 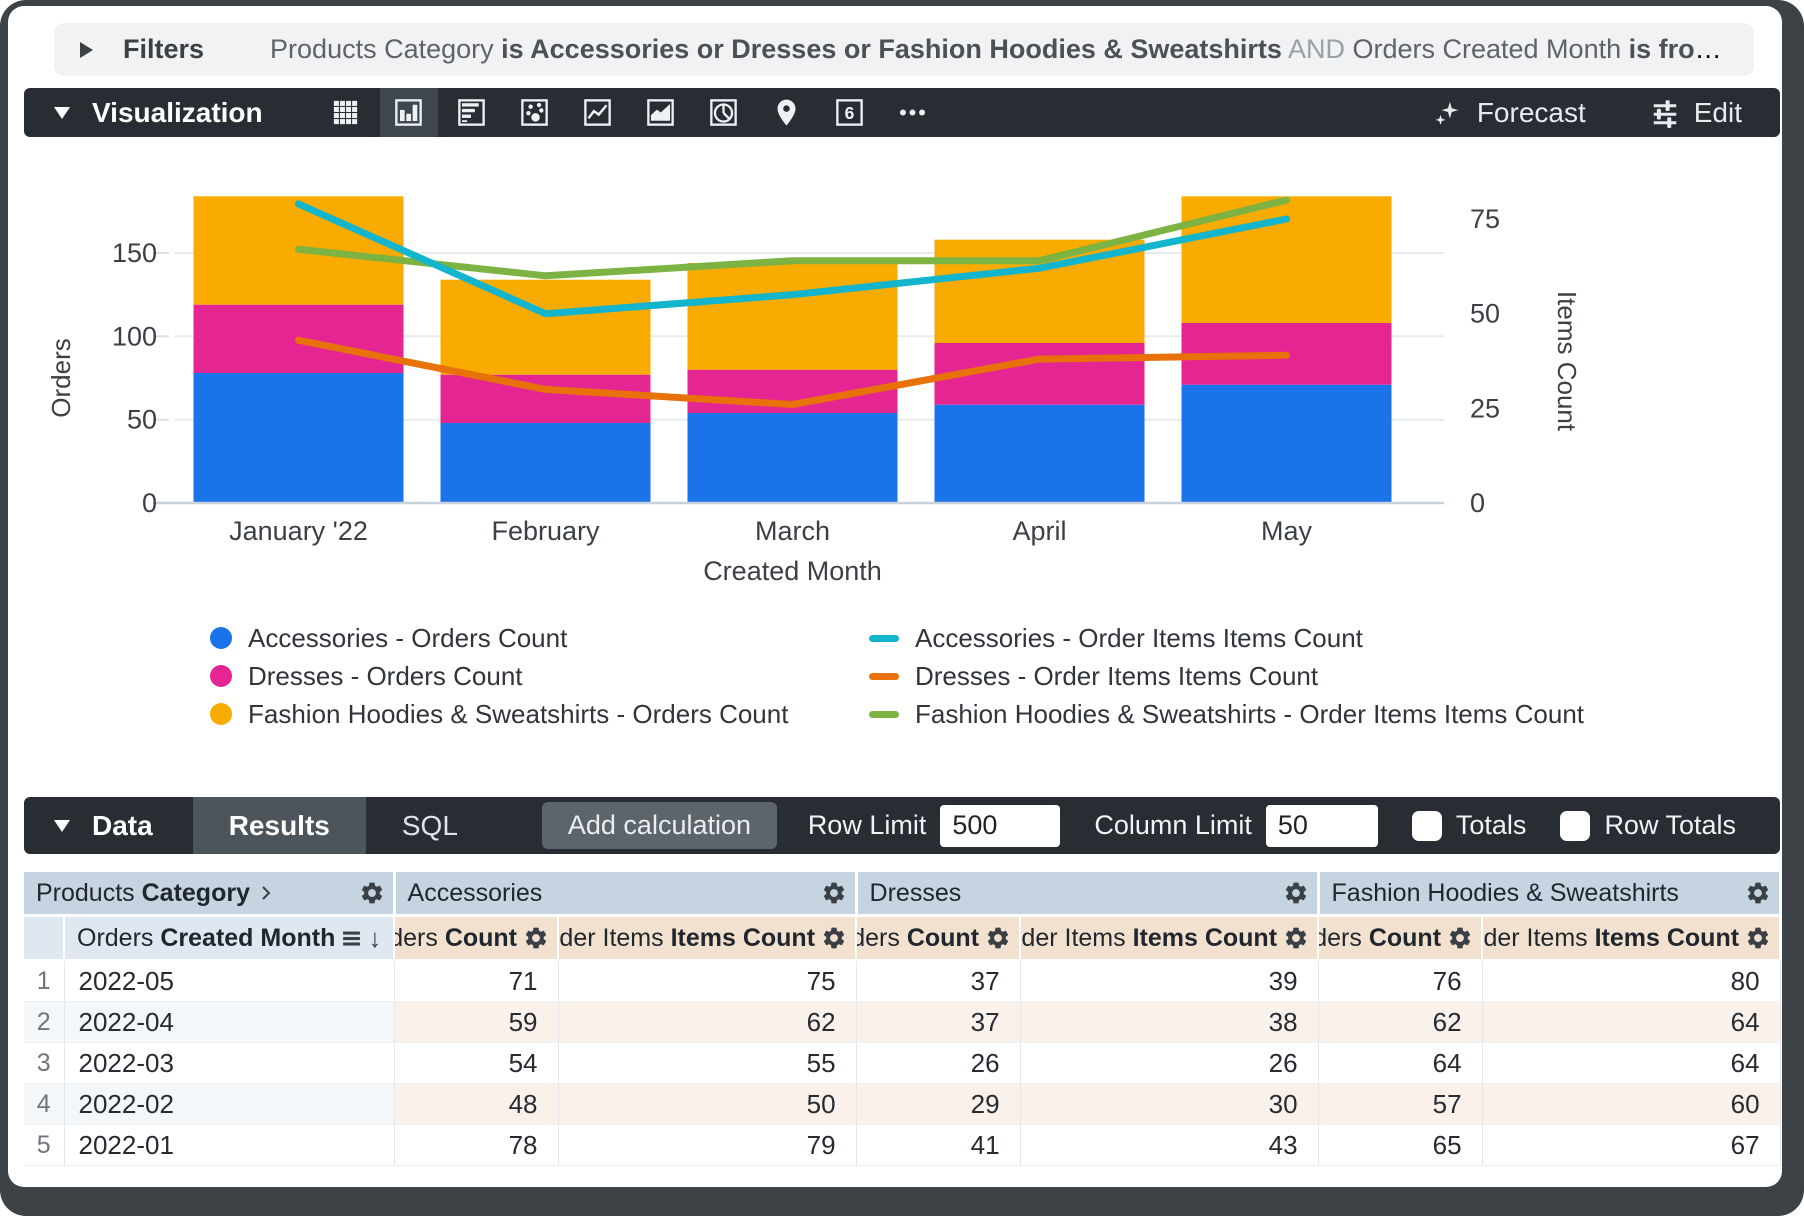 What do you see at coordinates (279, 825) in the screenshot?
I see `tab-results: Results` at bounding box center [279, 825].